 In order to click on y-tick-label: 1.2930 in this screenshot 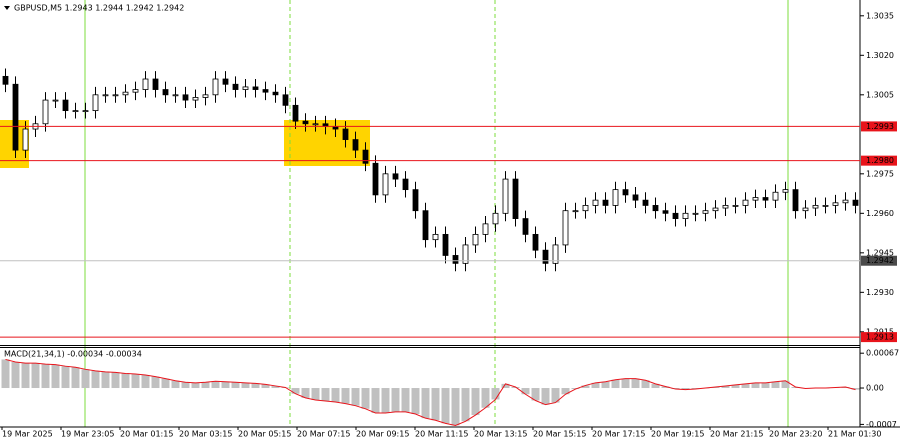, I will do `click(880, 292)`.